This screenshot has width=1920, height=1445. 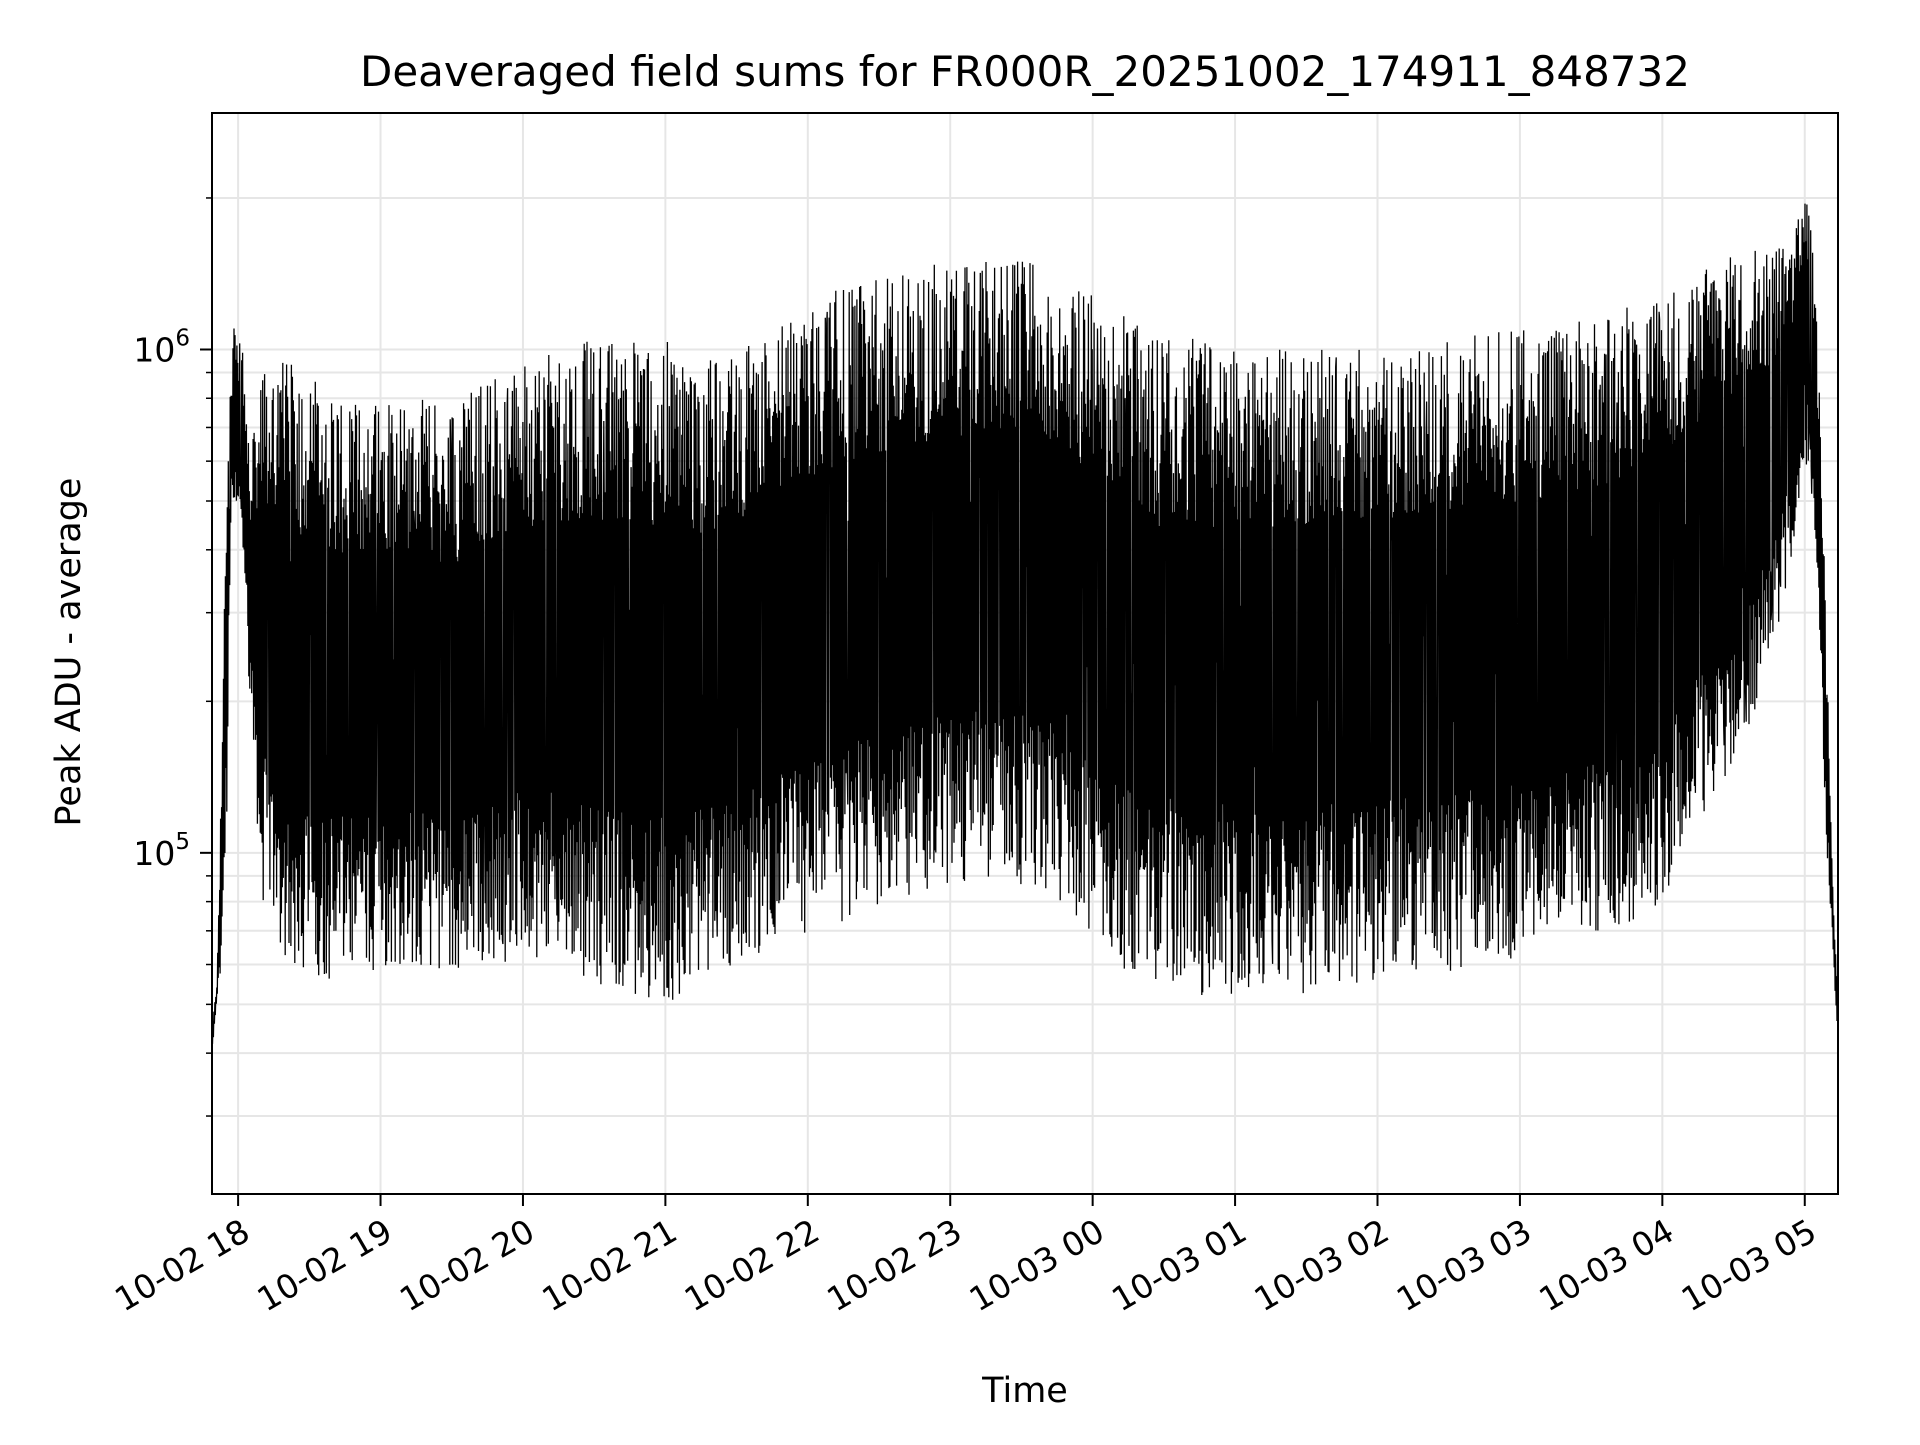 What do you see at coordinates (609, 1265) in the screenshot?
I see `x-tick-label: 10-02 21` at bounding box center [609, 1265].